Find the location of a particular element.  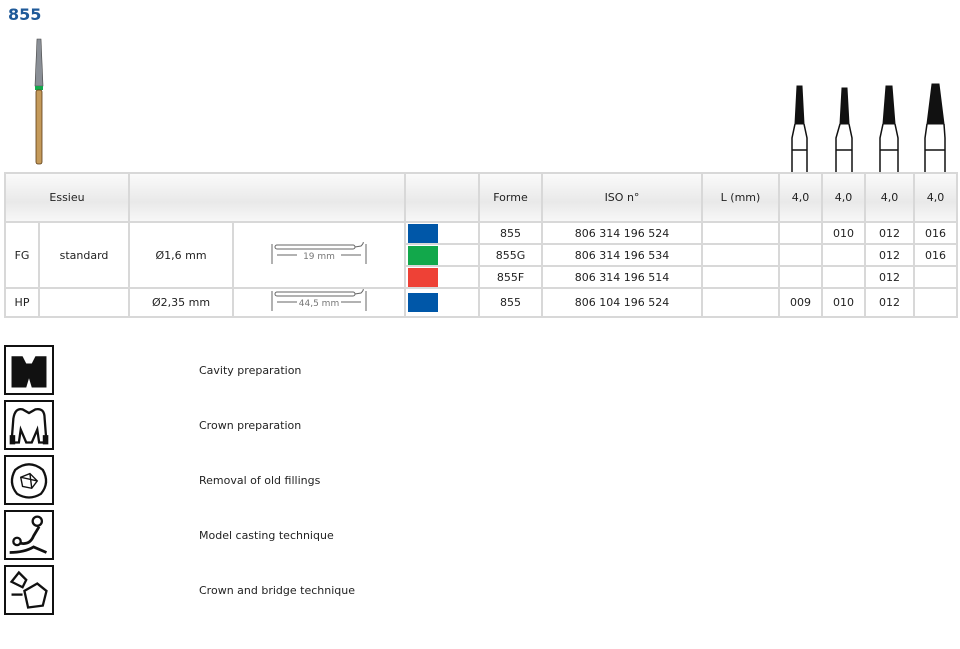

header-forme: Forme is located at coordinates (510, 197).